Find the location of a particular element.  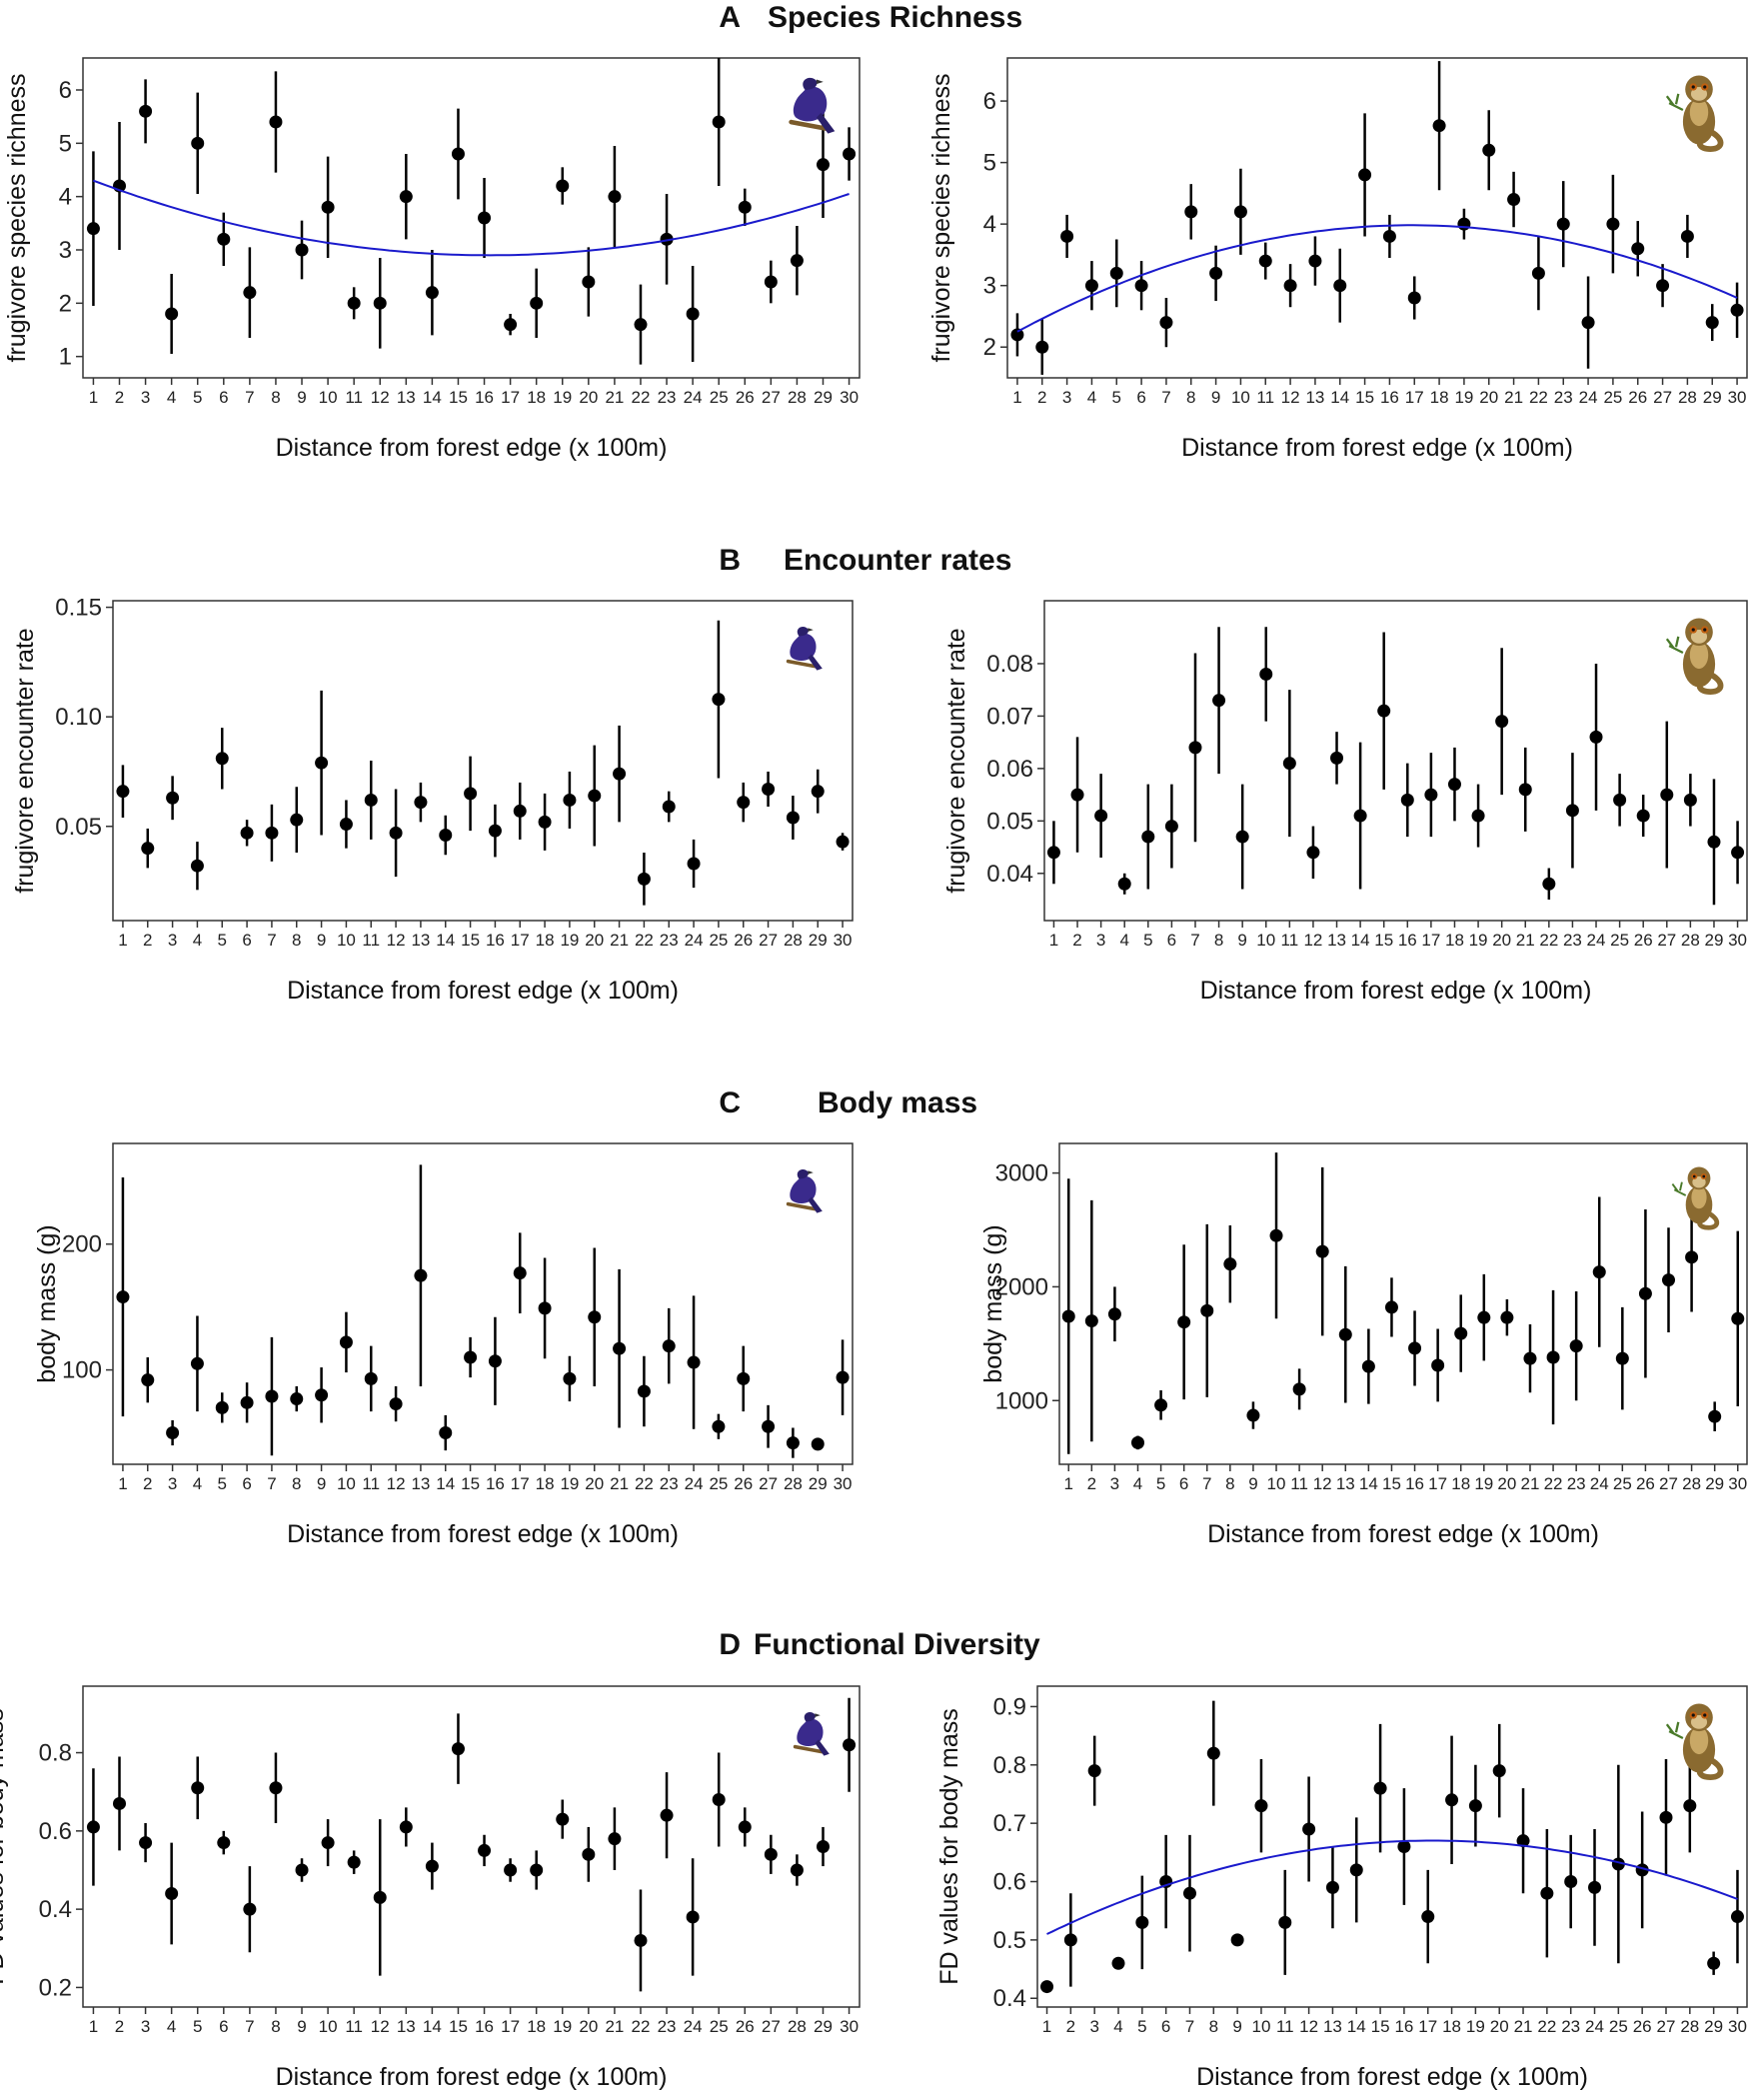

x-tick-label: 3 is located at coordinates (145, 2026).